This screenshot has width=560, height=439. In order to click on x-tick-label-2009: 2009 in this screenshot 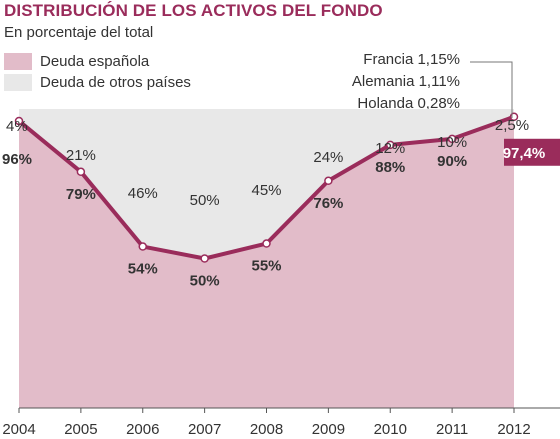, I will do `click(328, 429)`.